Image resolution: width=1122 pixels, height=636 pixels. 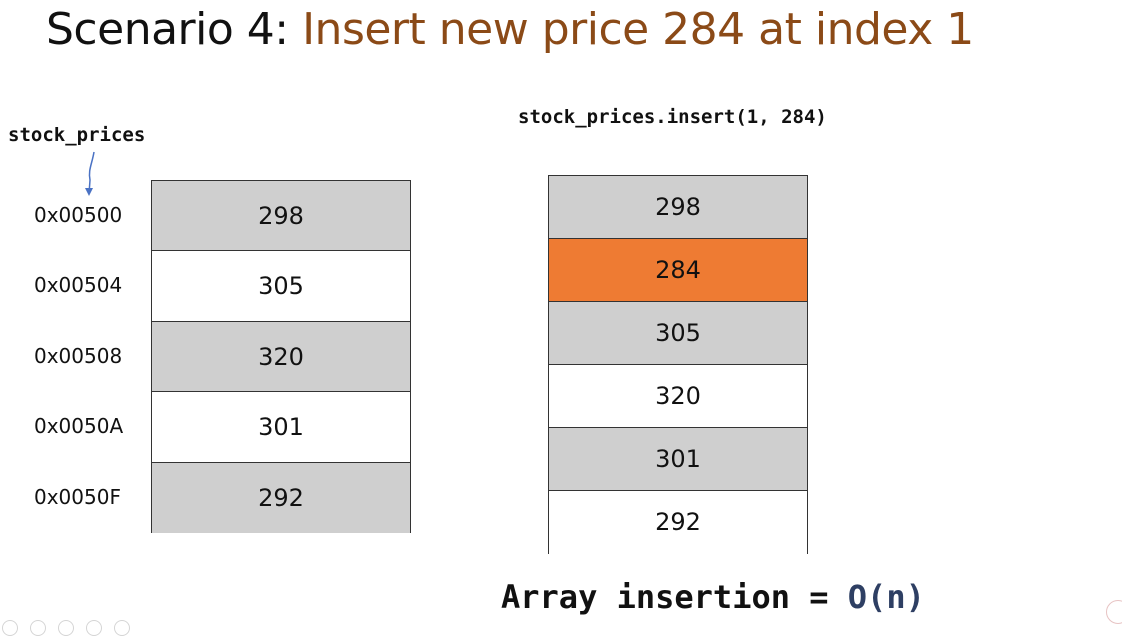 What do you see at coordinates (886, 597) in the screenshot?
I see `complexity-value: O(n)` at bounding box center [886, 597].